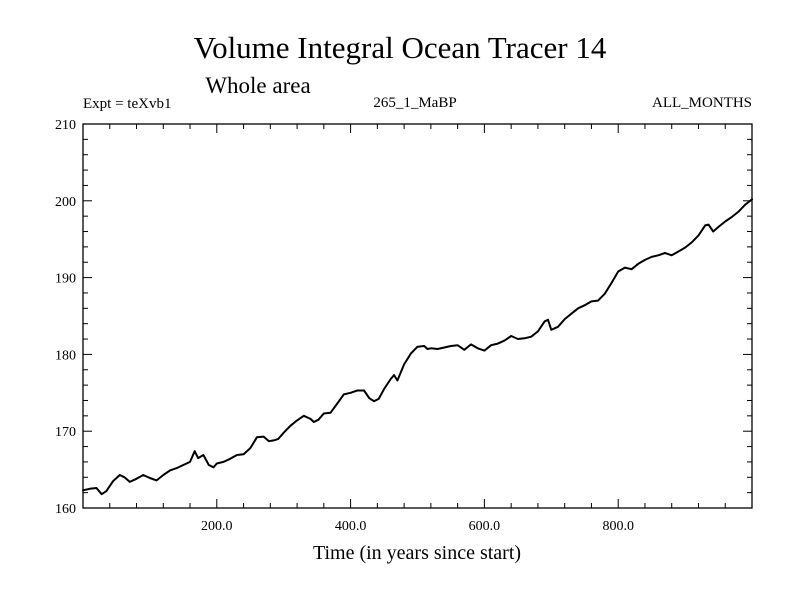 Image resolution: width=800 pixels, height=600 pixels. I want to click on y-tick-label: 210, so click(65, 125).